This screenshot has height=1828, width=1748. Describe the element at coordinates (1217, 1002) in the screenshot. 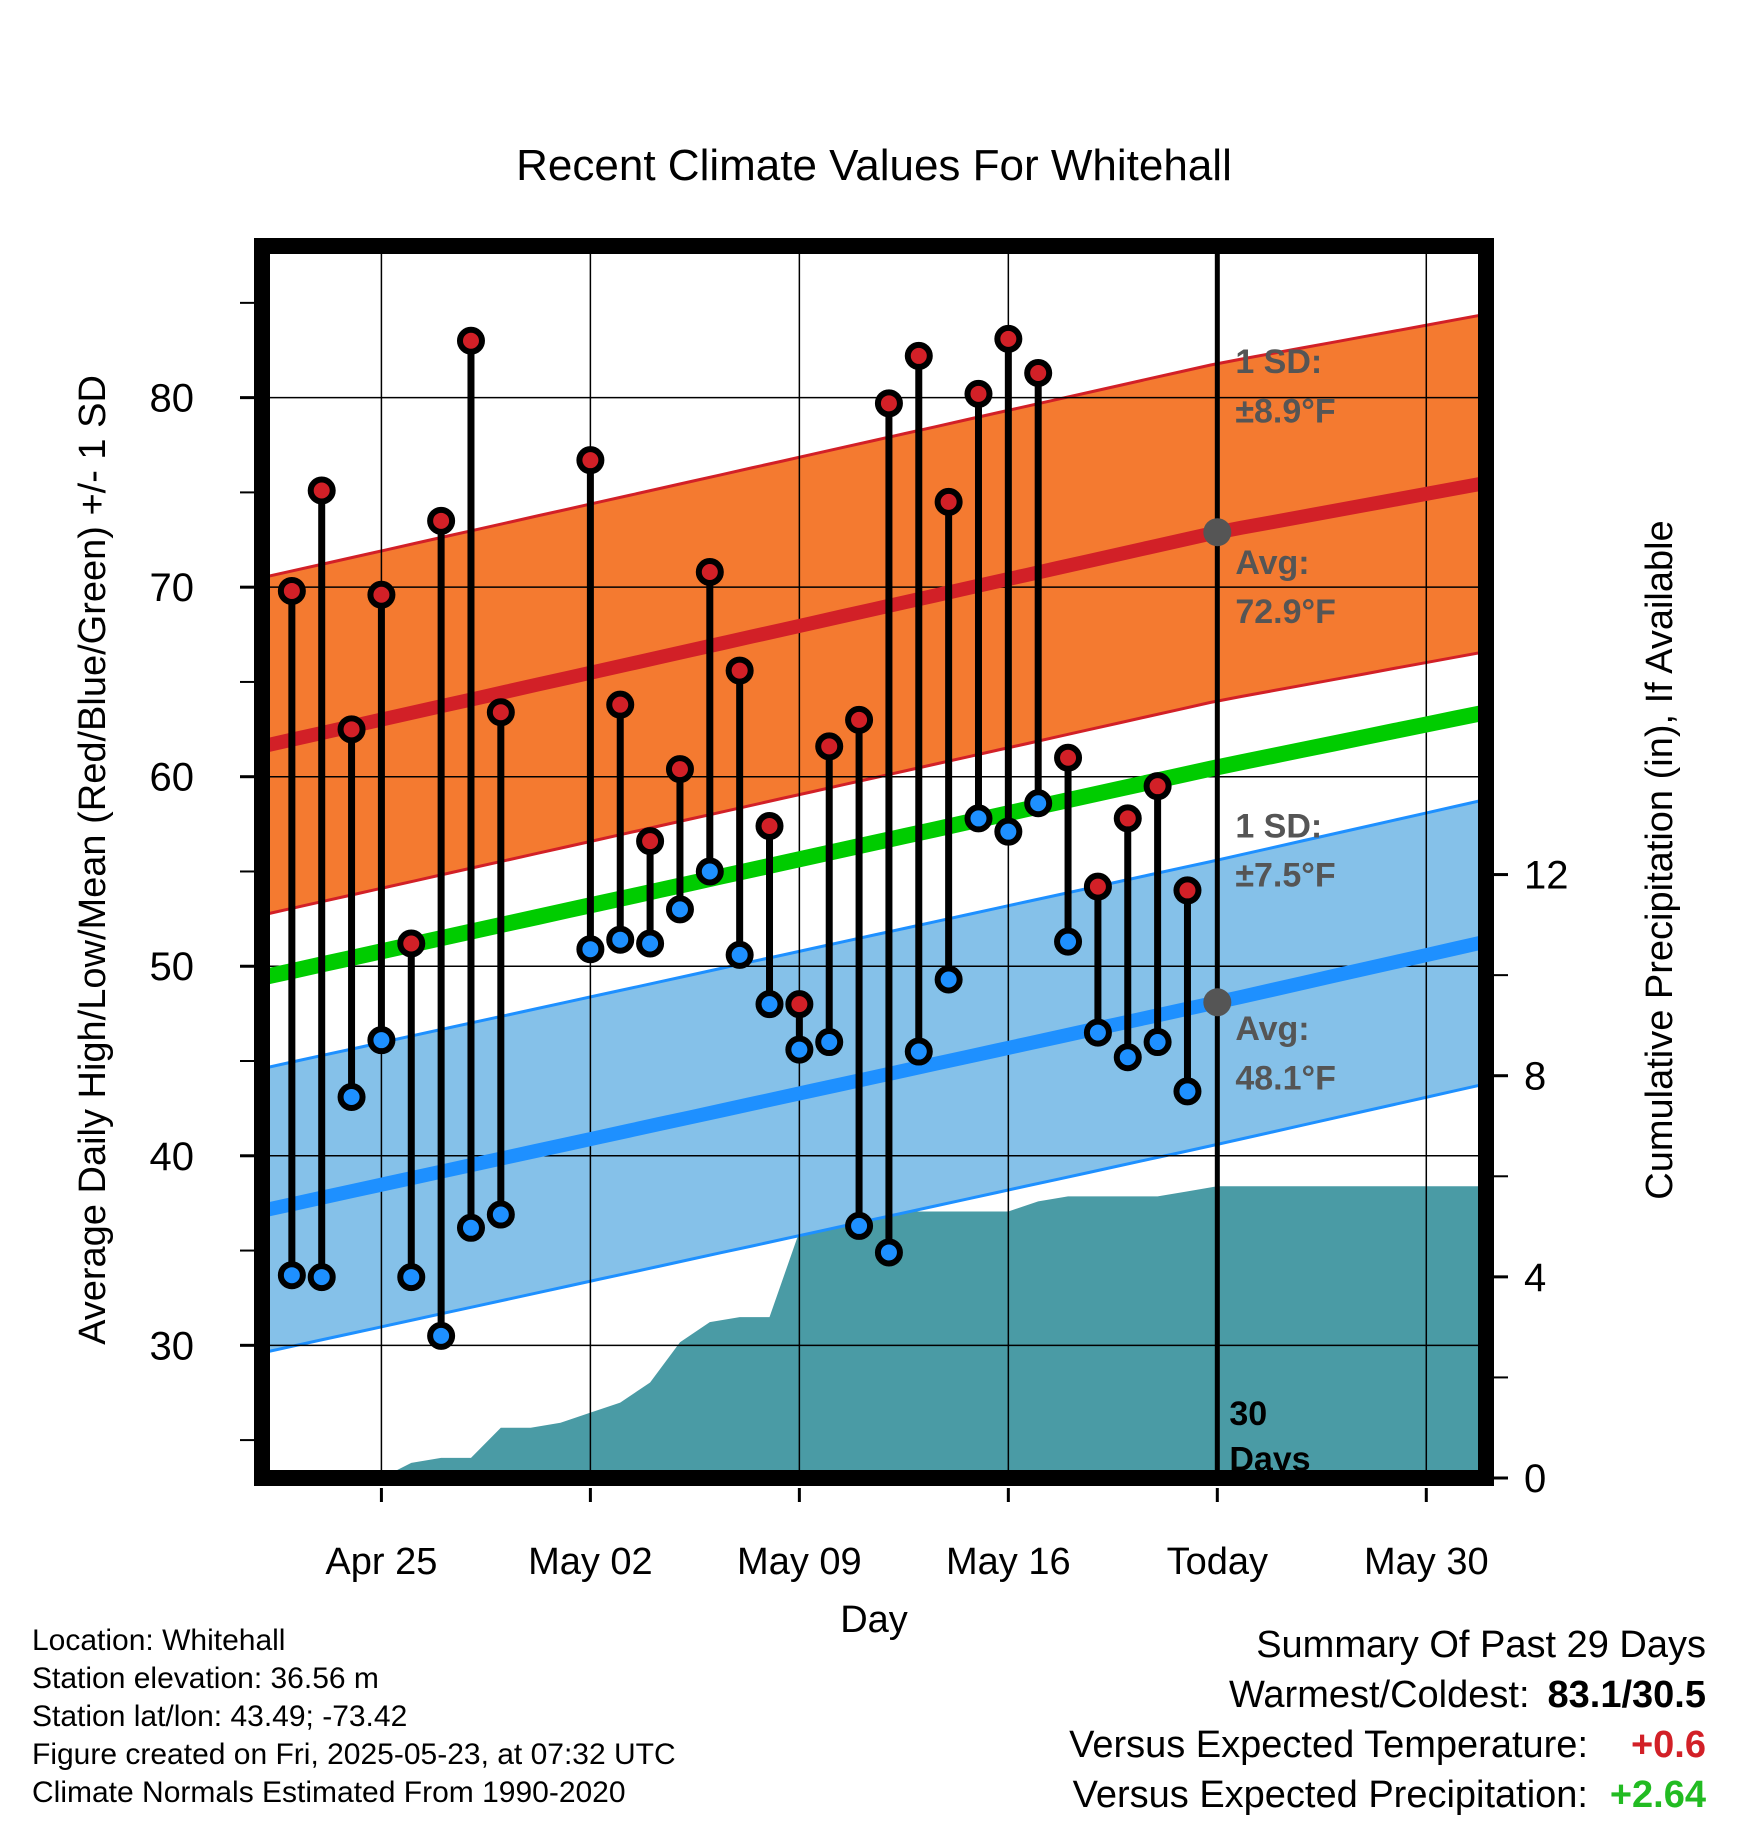

I see `today-avg-low-marker` at that location.